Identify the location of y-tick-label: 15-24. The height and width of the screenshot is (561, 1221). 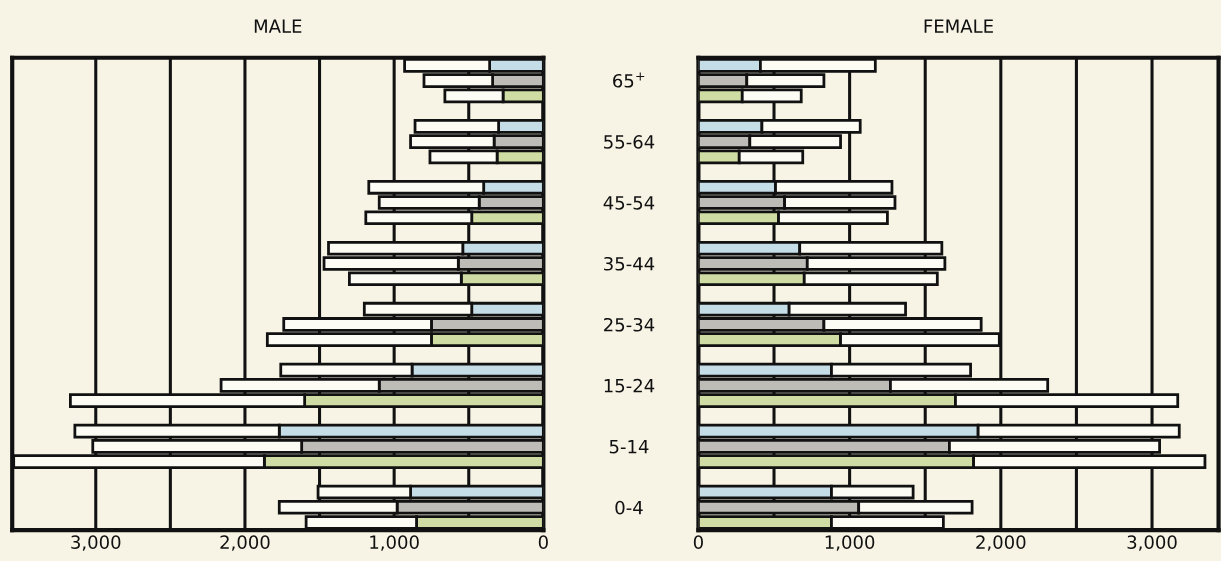
(629, 385).